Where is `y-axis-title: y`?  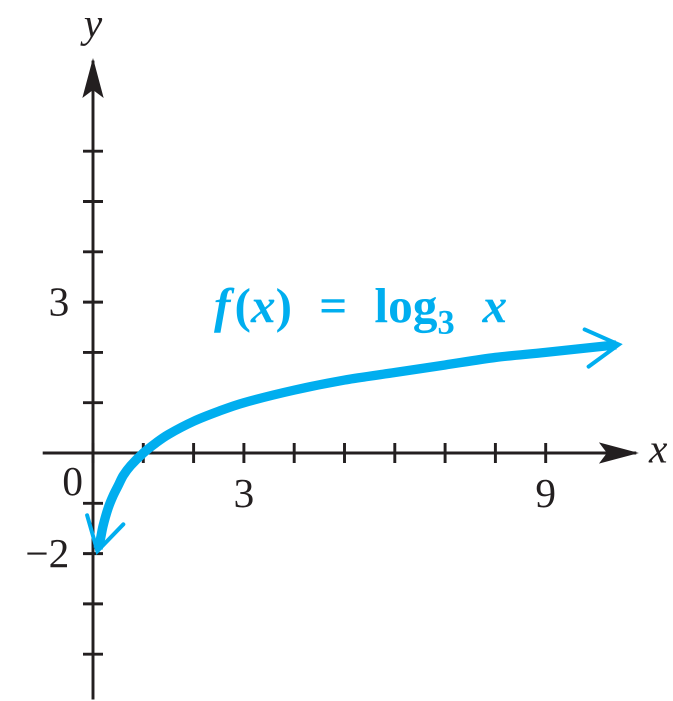 y-axis-title: y is located at coordinates (91, 32).